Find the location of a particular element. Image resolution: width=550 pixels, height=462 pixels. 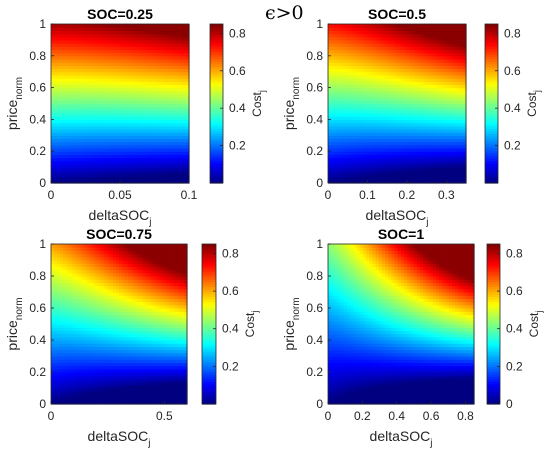

colorbar-1: 0.2 0.4 0.6 0.8 Costj is located at coordinates (238, 104).